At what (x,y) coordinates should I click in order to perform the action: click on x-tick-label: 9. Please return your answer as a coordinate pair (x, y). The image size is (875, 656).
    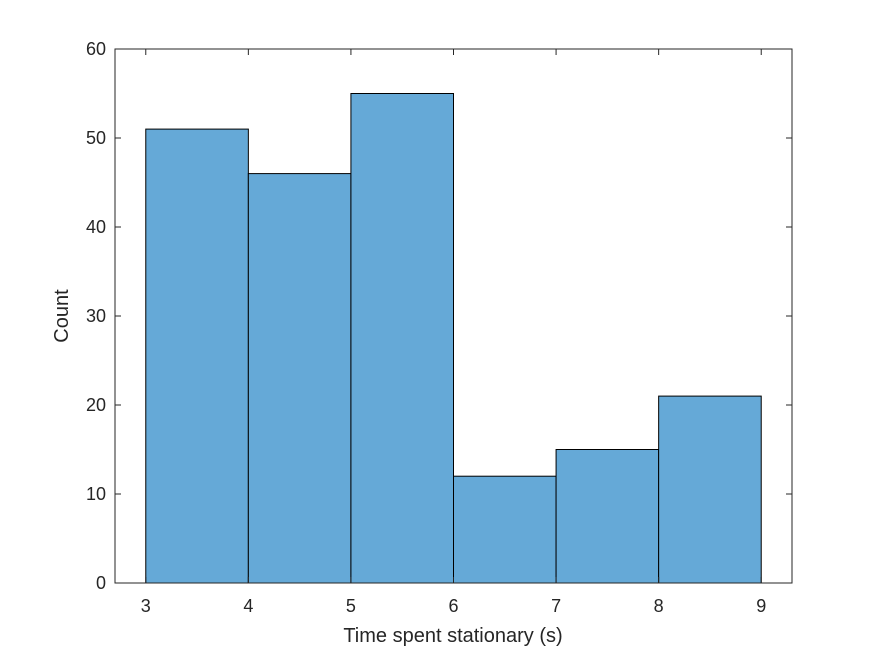
    Looking at the image, I should click on (761, 606).